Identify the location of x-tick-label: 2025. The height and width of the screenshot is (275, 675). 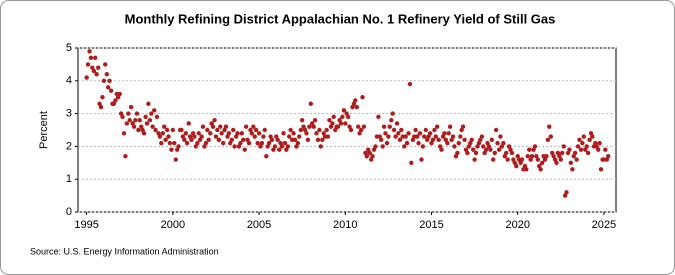
(604, 225).